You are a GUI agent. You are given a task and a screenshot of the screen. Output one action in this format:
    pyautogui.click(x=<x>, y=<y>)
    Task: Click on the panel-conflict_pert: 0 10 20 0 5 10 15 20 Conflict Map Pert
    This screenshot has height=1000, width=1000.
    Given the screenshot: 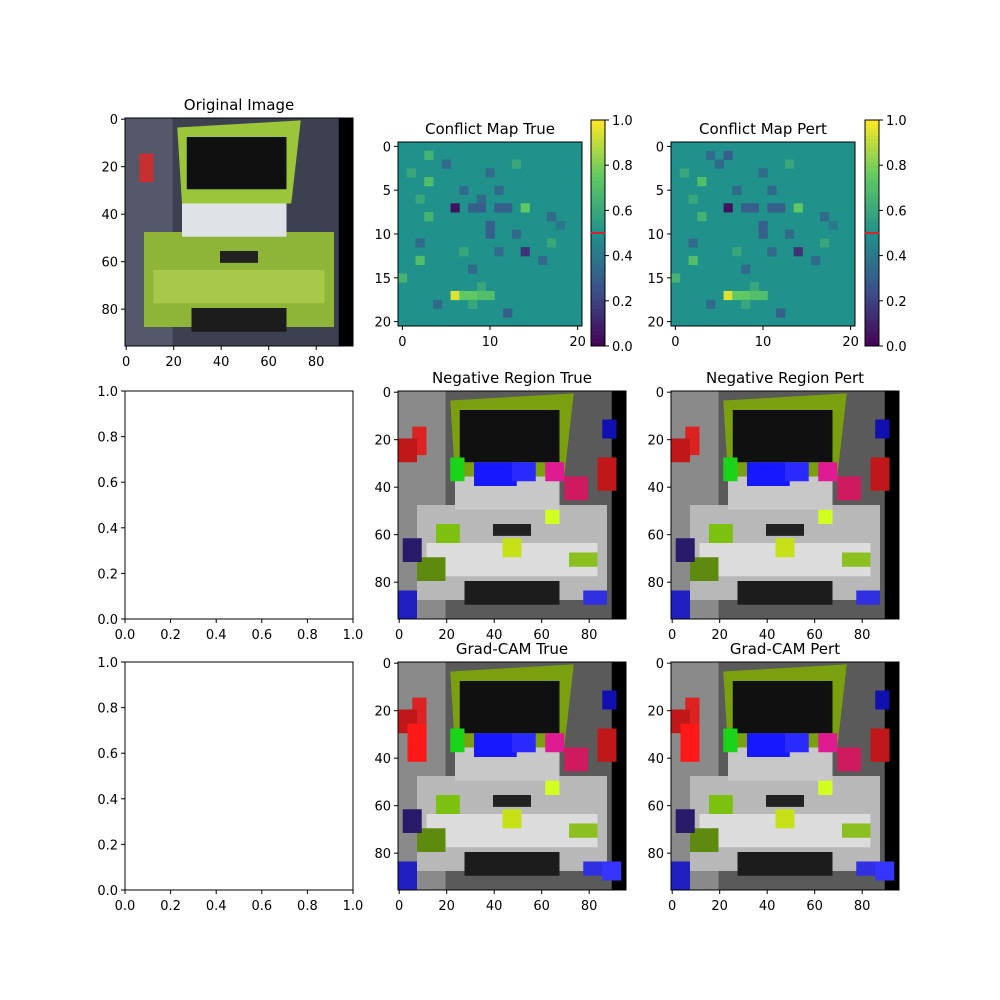 What is the action you would take?
    pyautogui.click(x=752, y=235)
    